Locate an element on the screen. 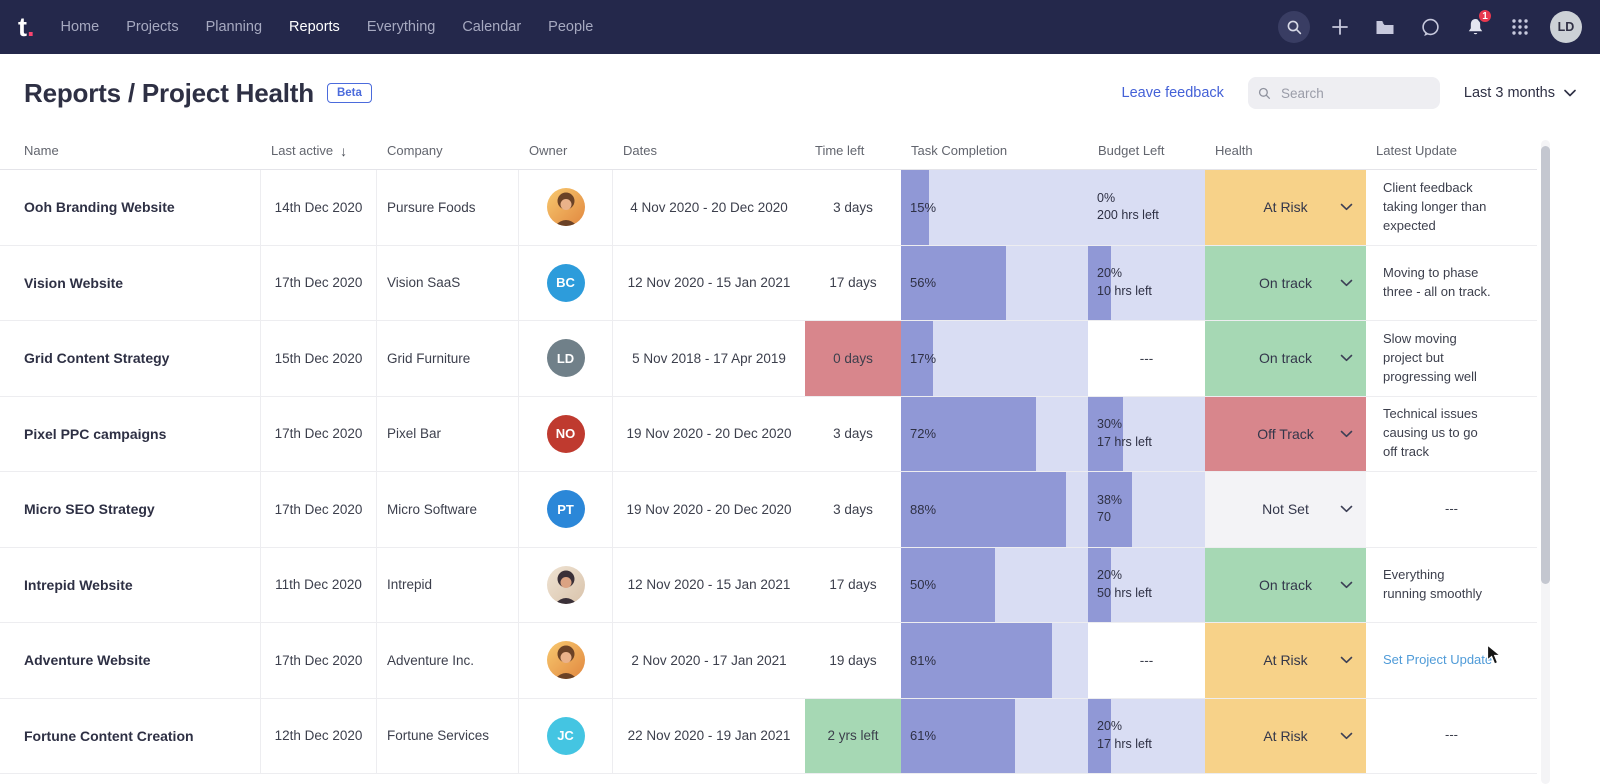  search-input is located at coordinates (1354, 93).